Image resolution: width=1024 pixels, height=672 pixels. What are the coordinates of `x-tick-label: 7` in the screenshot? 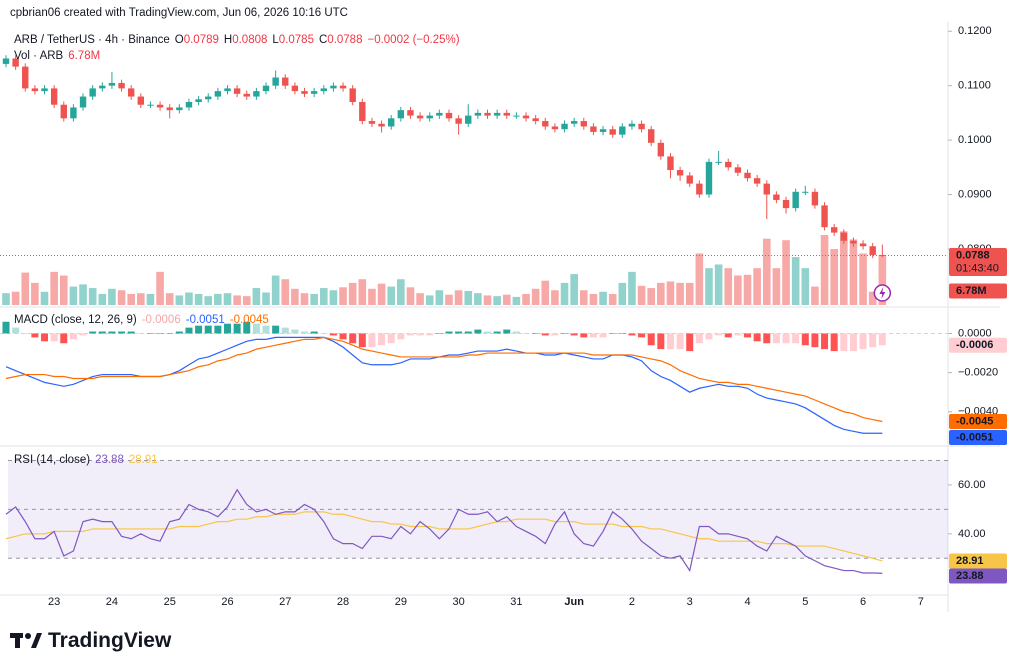 It's located at (921, 602).